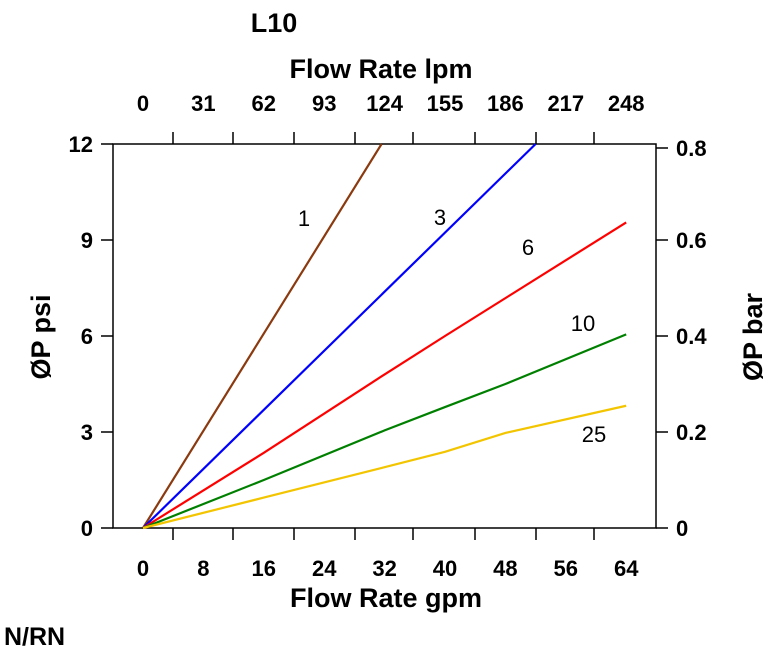 This screenshot has height=648, width=778. What do you see at coordinates (528, 247) in the screenshot?
I see `series-label-6: 6` at bounding box center [528, 247].